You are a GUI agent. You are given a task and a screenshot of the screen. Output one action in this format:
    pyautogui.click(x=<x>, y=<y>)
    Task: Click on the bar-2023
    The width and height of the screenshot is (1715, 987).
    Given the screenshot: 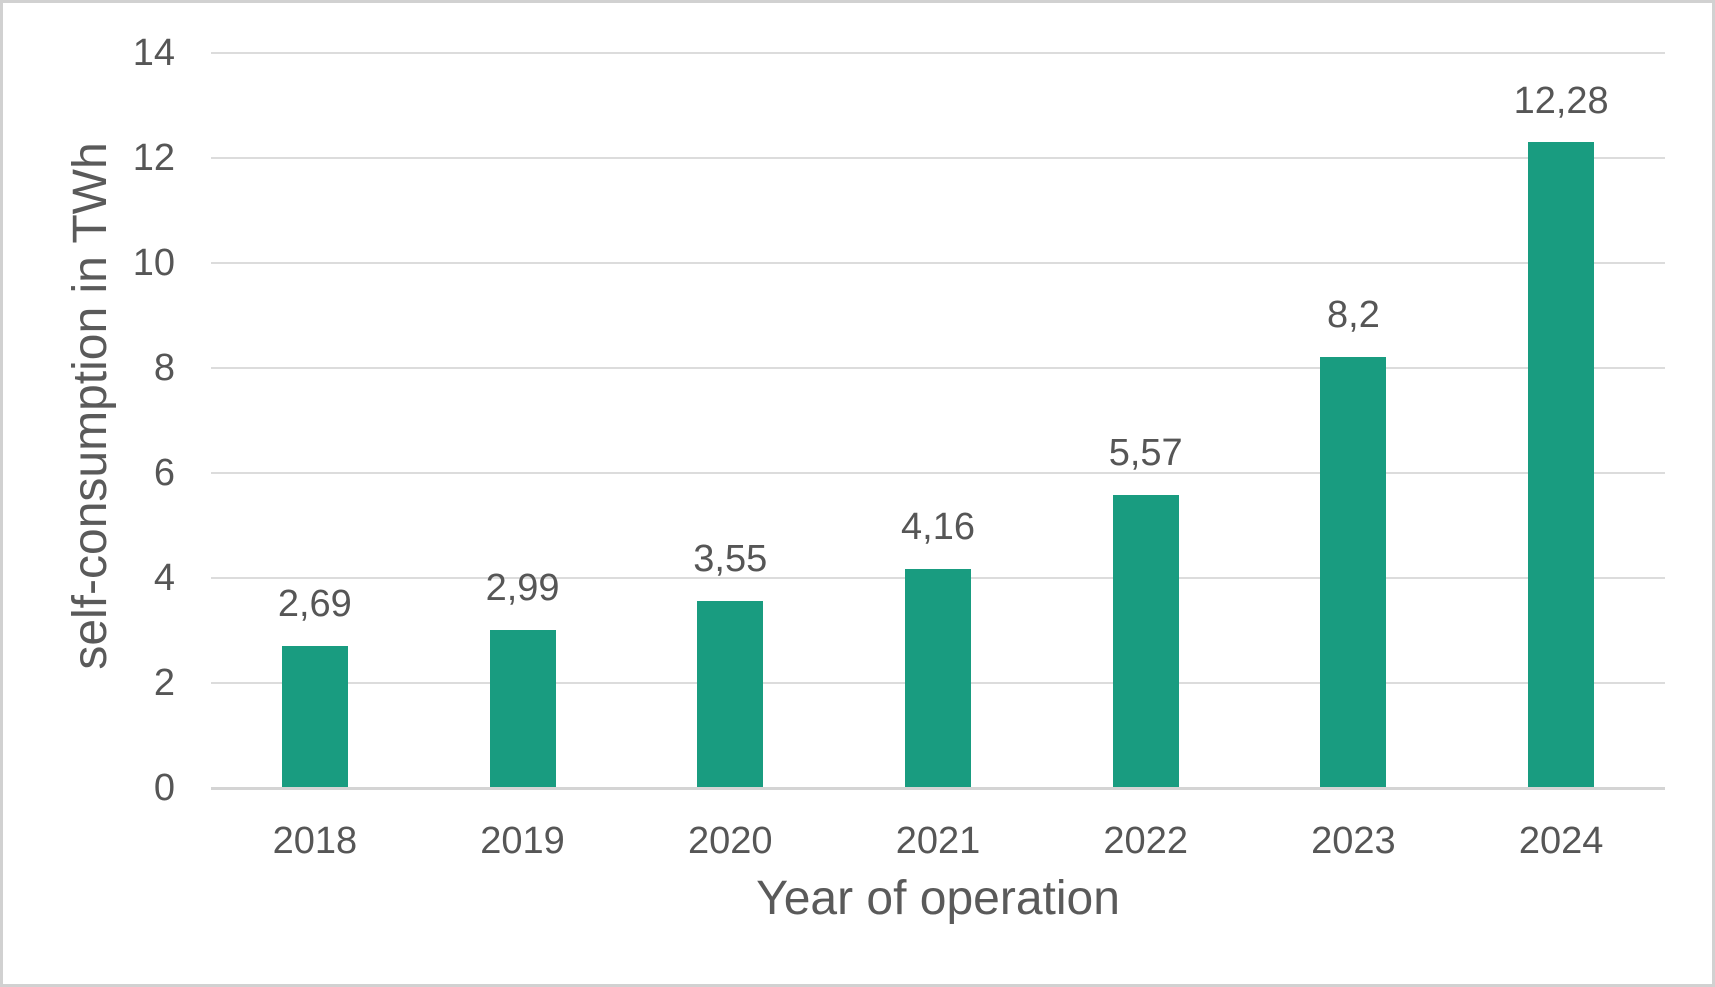 What is the action you would take?
    pyautogui.click(x=1353, y=571)
    